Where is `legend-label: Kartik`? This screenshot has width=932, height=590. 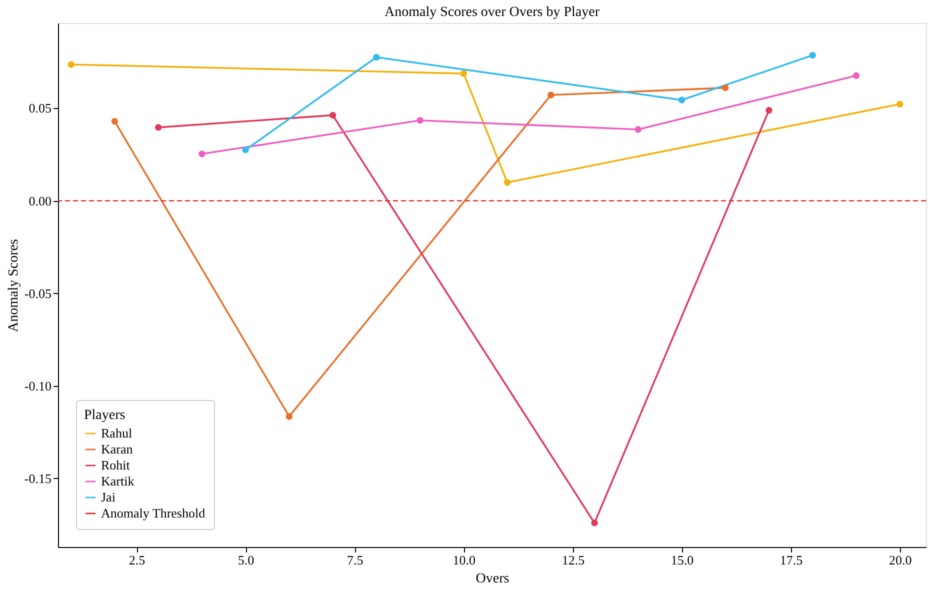 legend-label: Kartik is located at coordinates (118, 481).